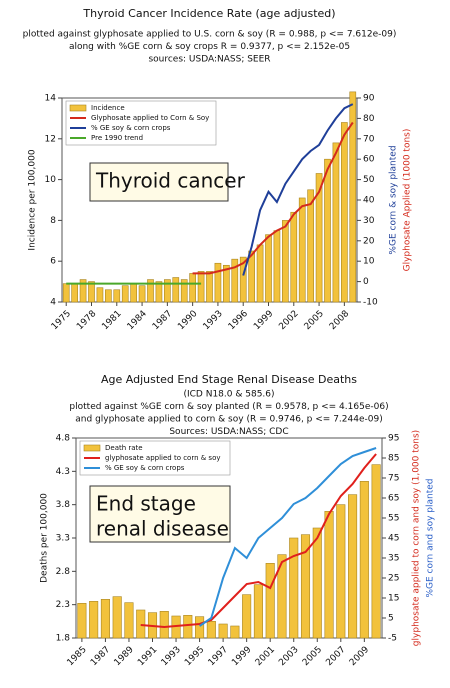 The image size is (450, 688). I want to click on x-tick-label: 1995, so click(194, 656).